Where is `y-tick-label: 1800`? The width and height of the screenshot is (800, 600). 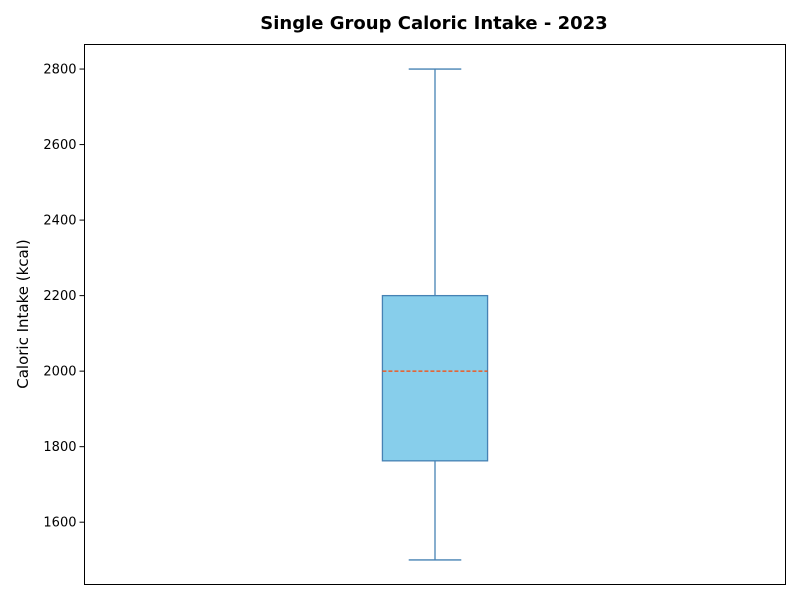 y-tick-label: 1800 is located at coordinates (59, 447).